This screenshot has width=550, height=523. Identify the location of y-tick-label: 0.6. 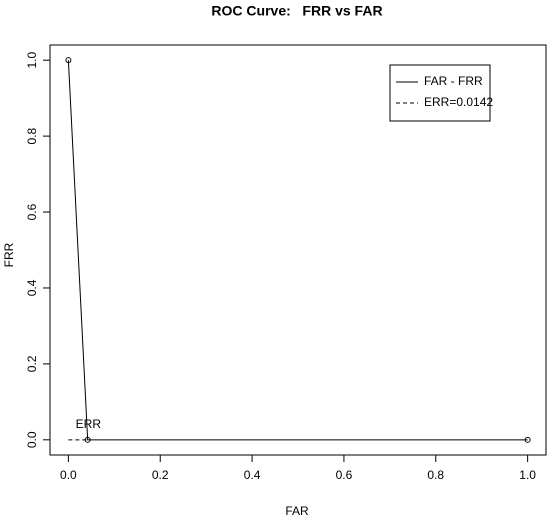
(32, 211).